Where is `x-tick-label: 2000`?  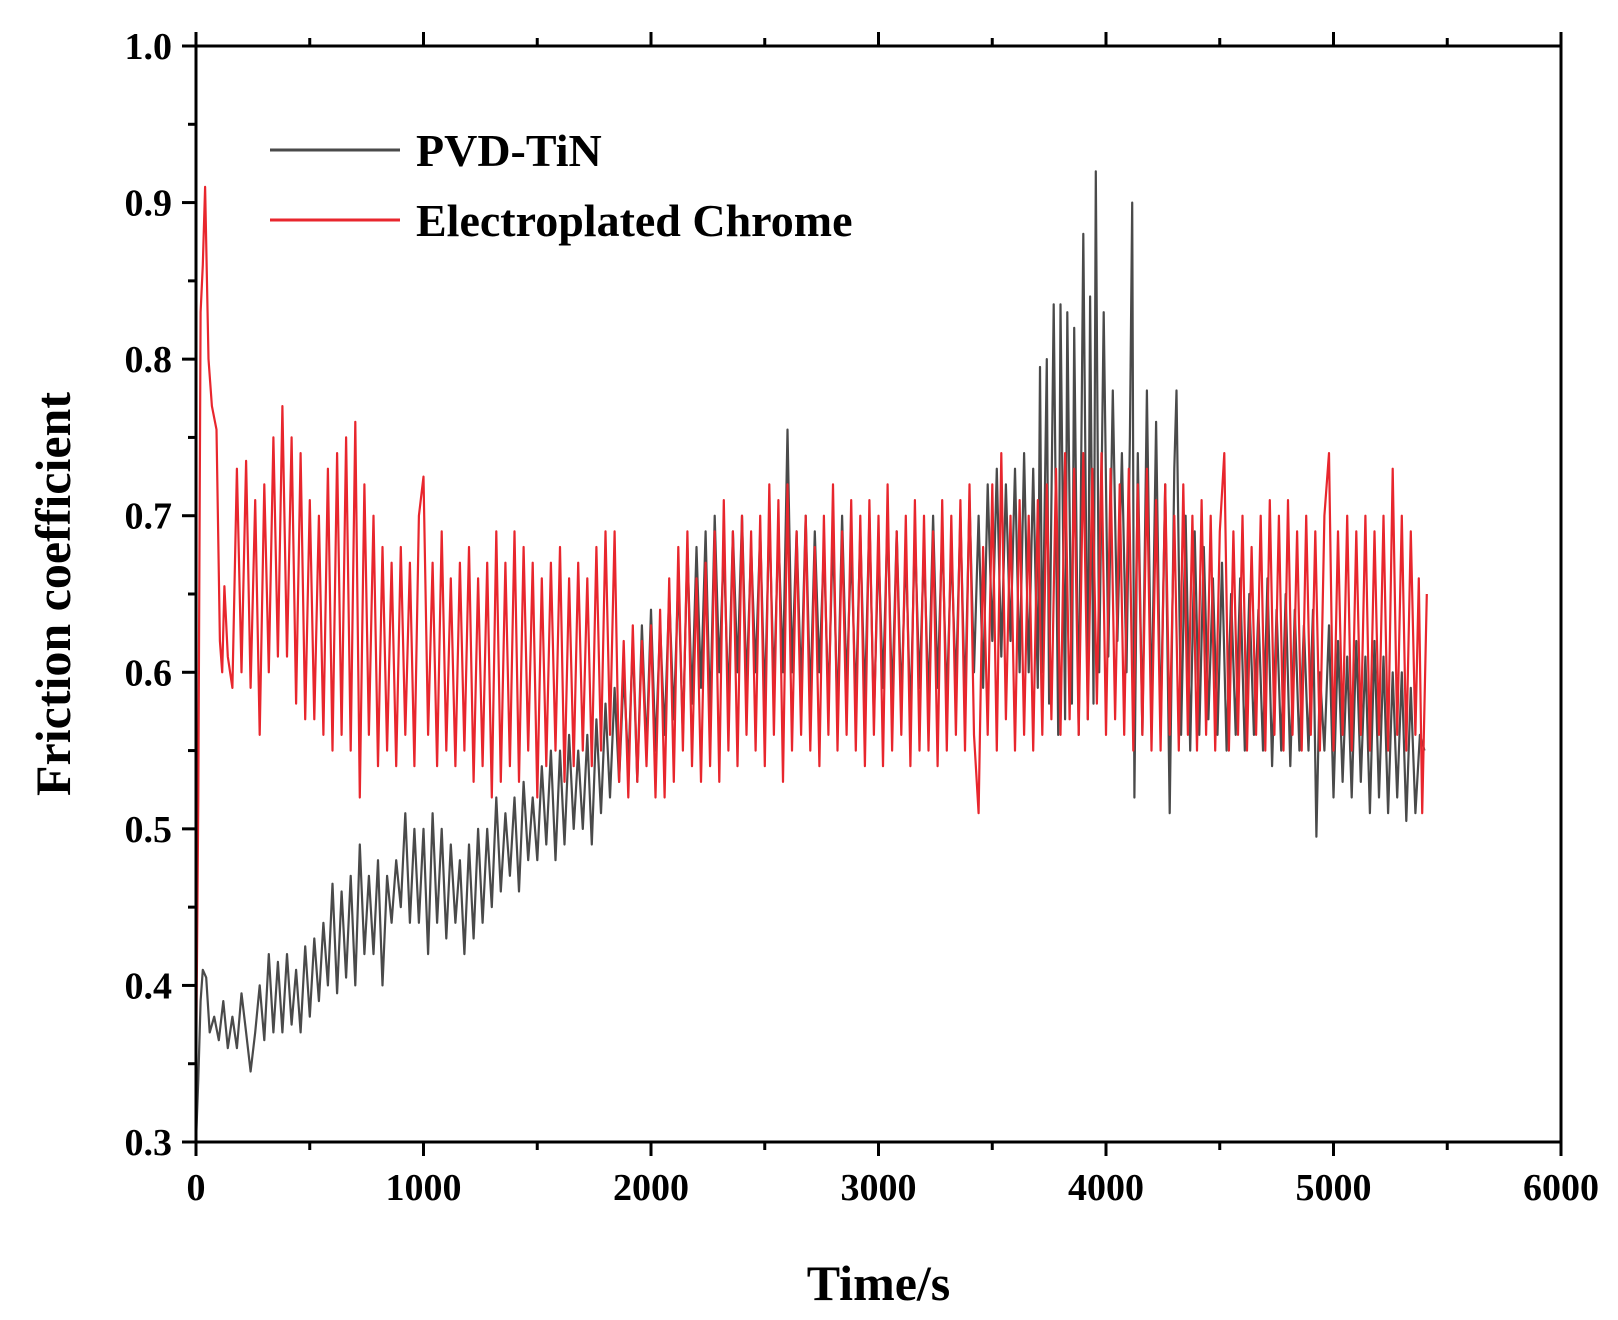
x-tick-label: 2000 is located at coordinates (651, 1188).